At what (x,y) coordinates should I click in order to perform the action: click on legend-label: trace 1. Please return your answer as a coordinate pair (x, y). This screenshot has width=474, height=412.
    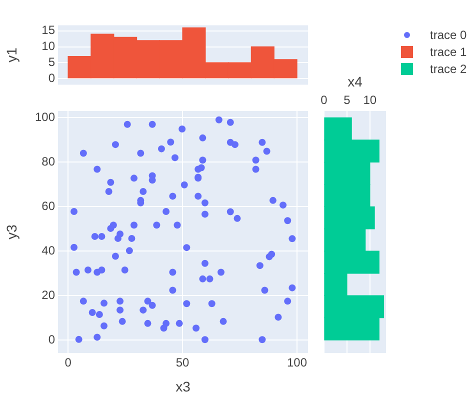
    Looking at the image, I should click on (448, 51).